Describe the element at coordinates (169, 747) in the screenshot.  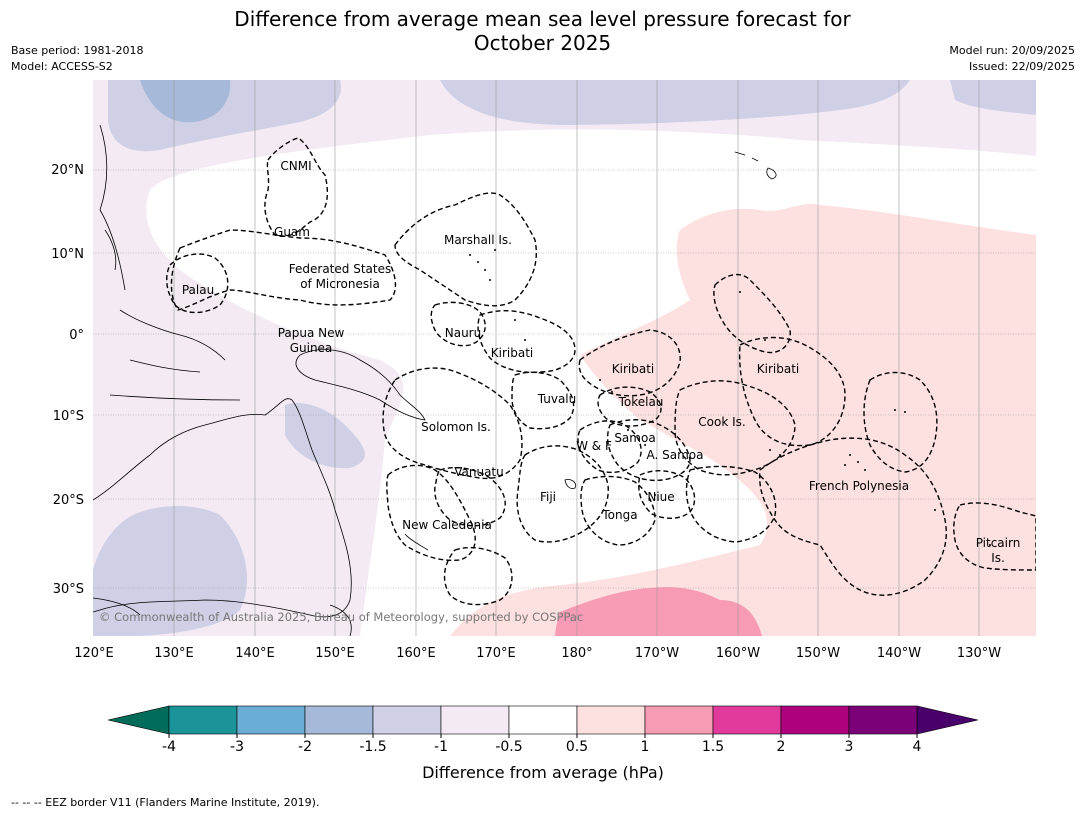
I see `colorbar-tick-label: -4` at that location.